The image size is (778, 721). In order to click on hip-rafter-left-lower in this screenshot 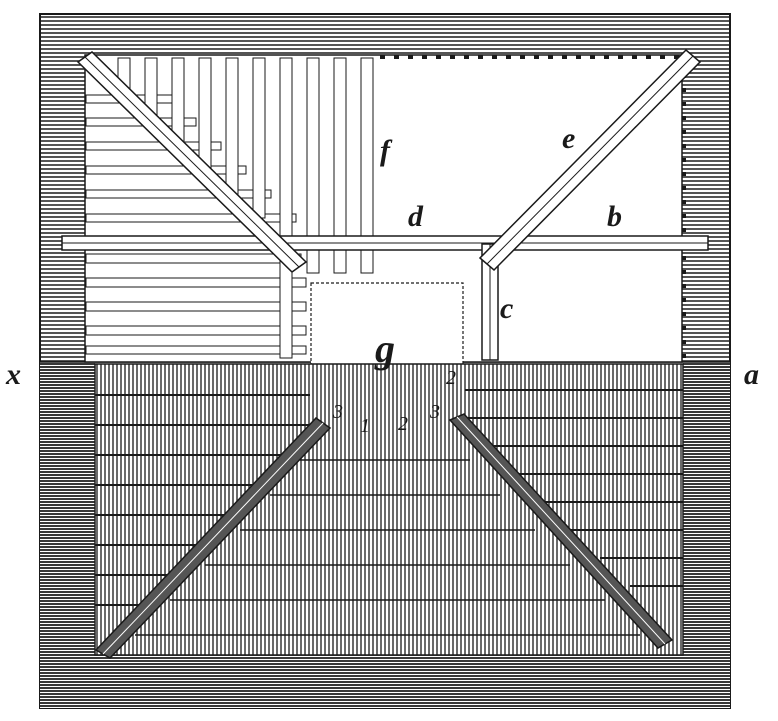, I will do `click(213, 538)`.